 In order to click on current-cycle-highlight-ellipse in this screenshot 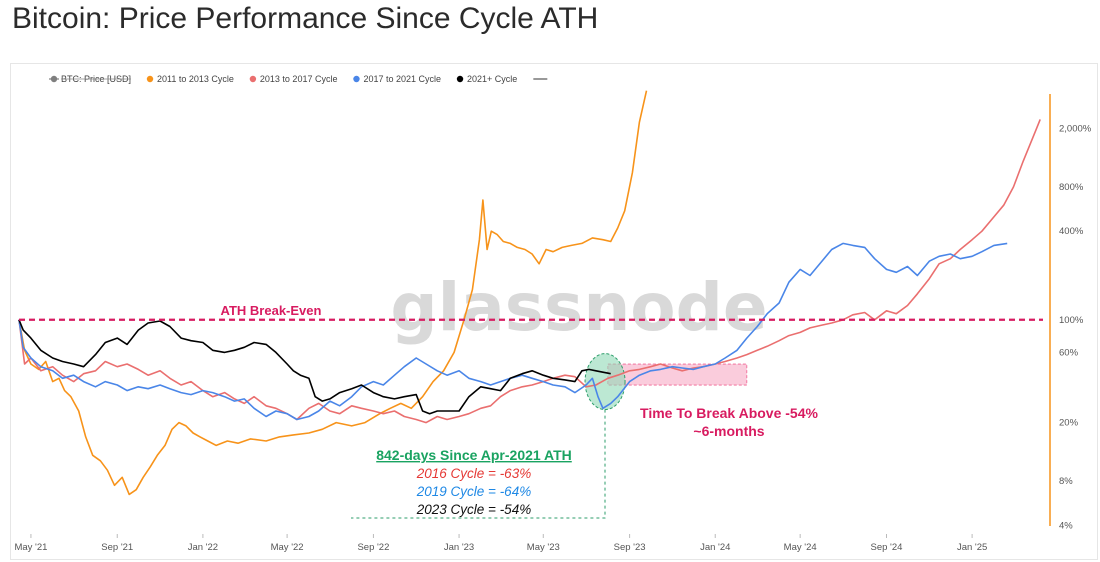, I will do `click(605, 382)`.